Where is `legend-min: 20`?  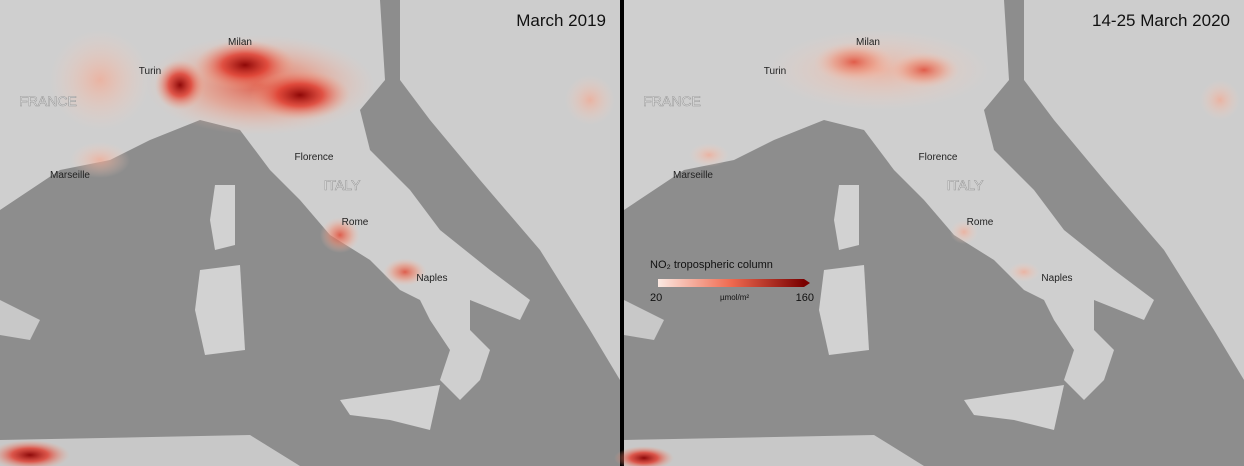 legend-min: 20 is located at coordinates (656, 298).